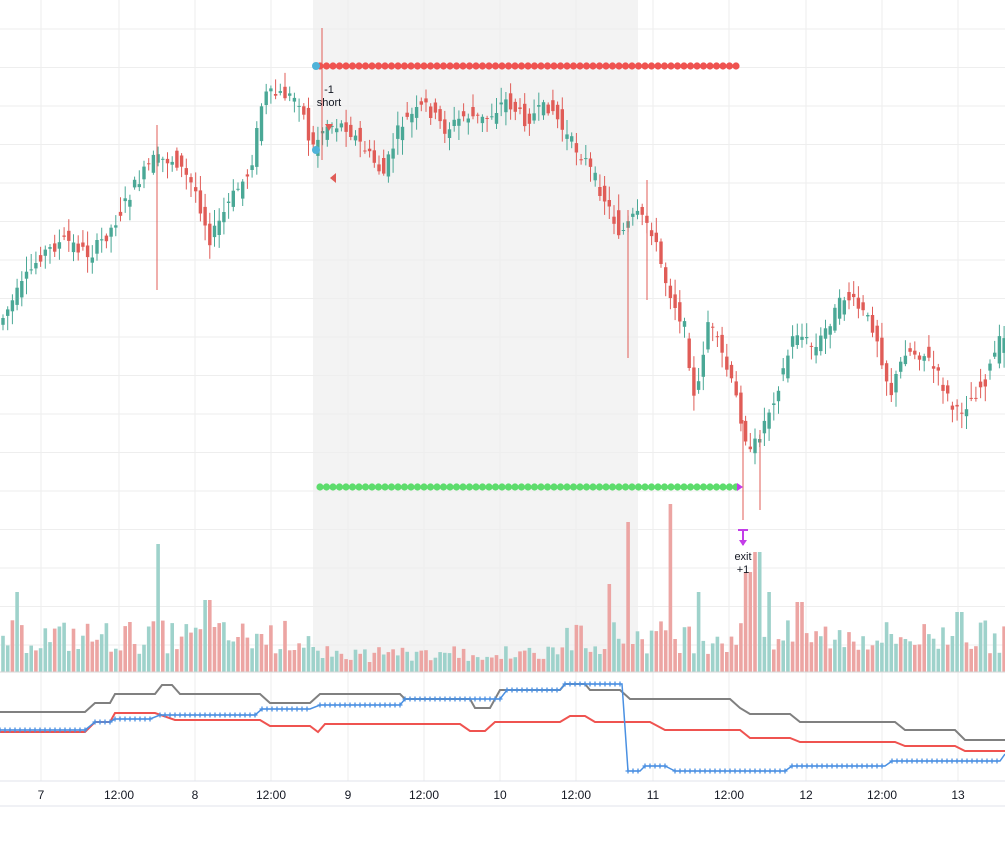 This screenshot has width=1005, height=842. I want to click on entry-marker-top, so click(316, 66).